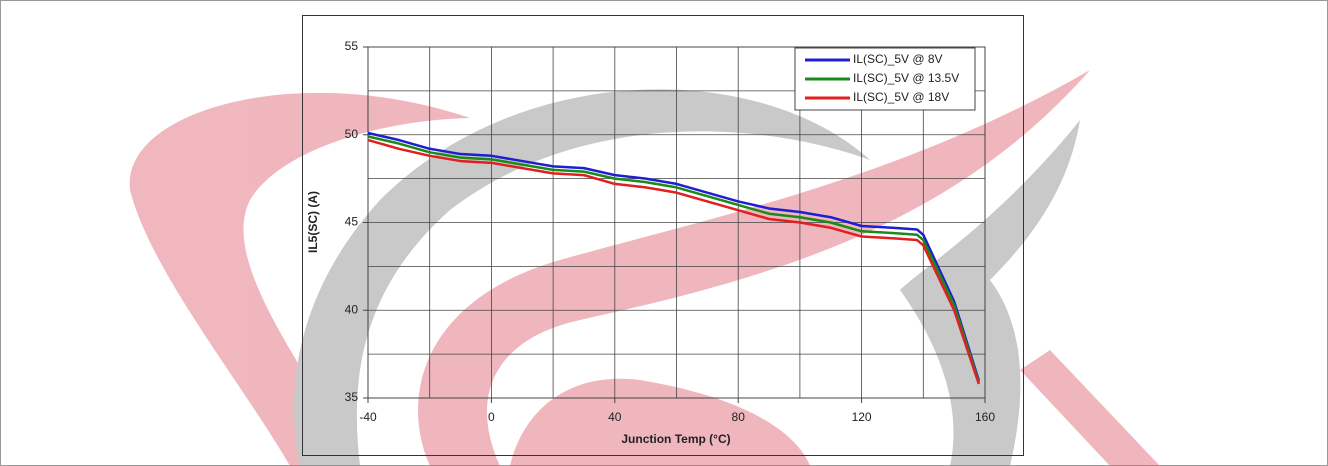 This screenshot has width=1328, height=466. What do you see at coordinates (985, 417) in the screenshot?
I see `x-tick-label: 160` at bounding box center [985, 417].